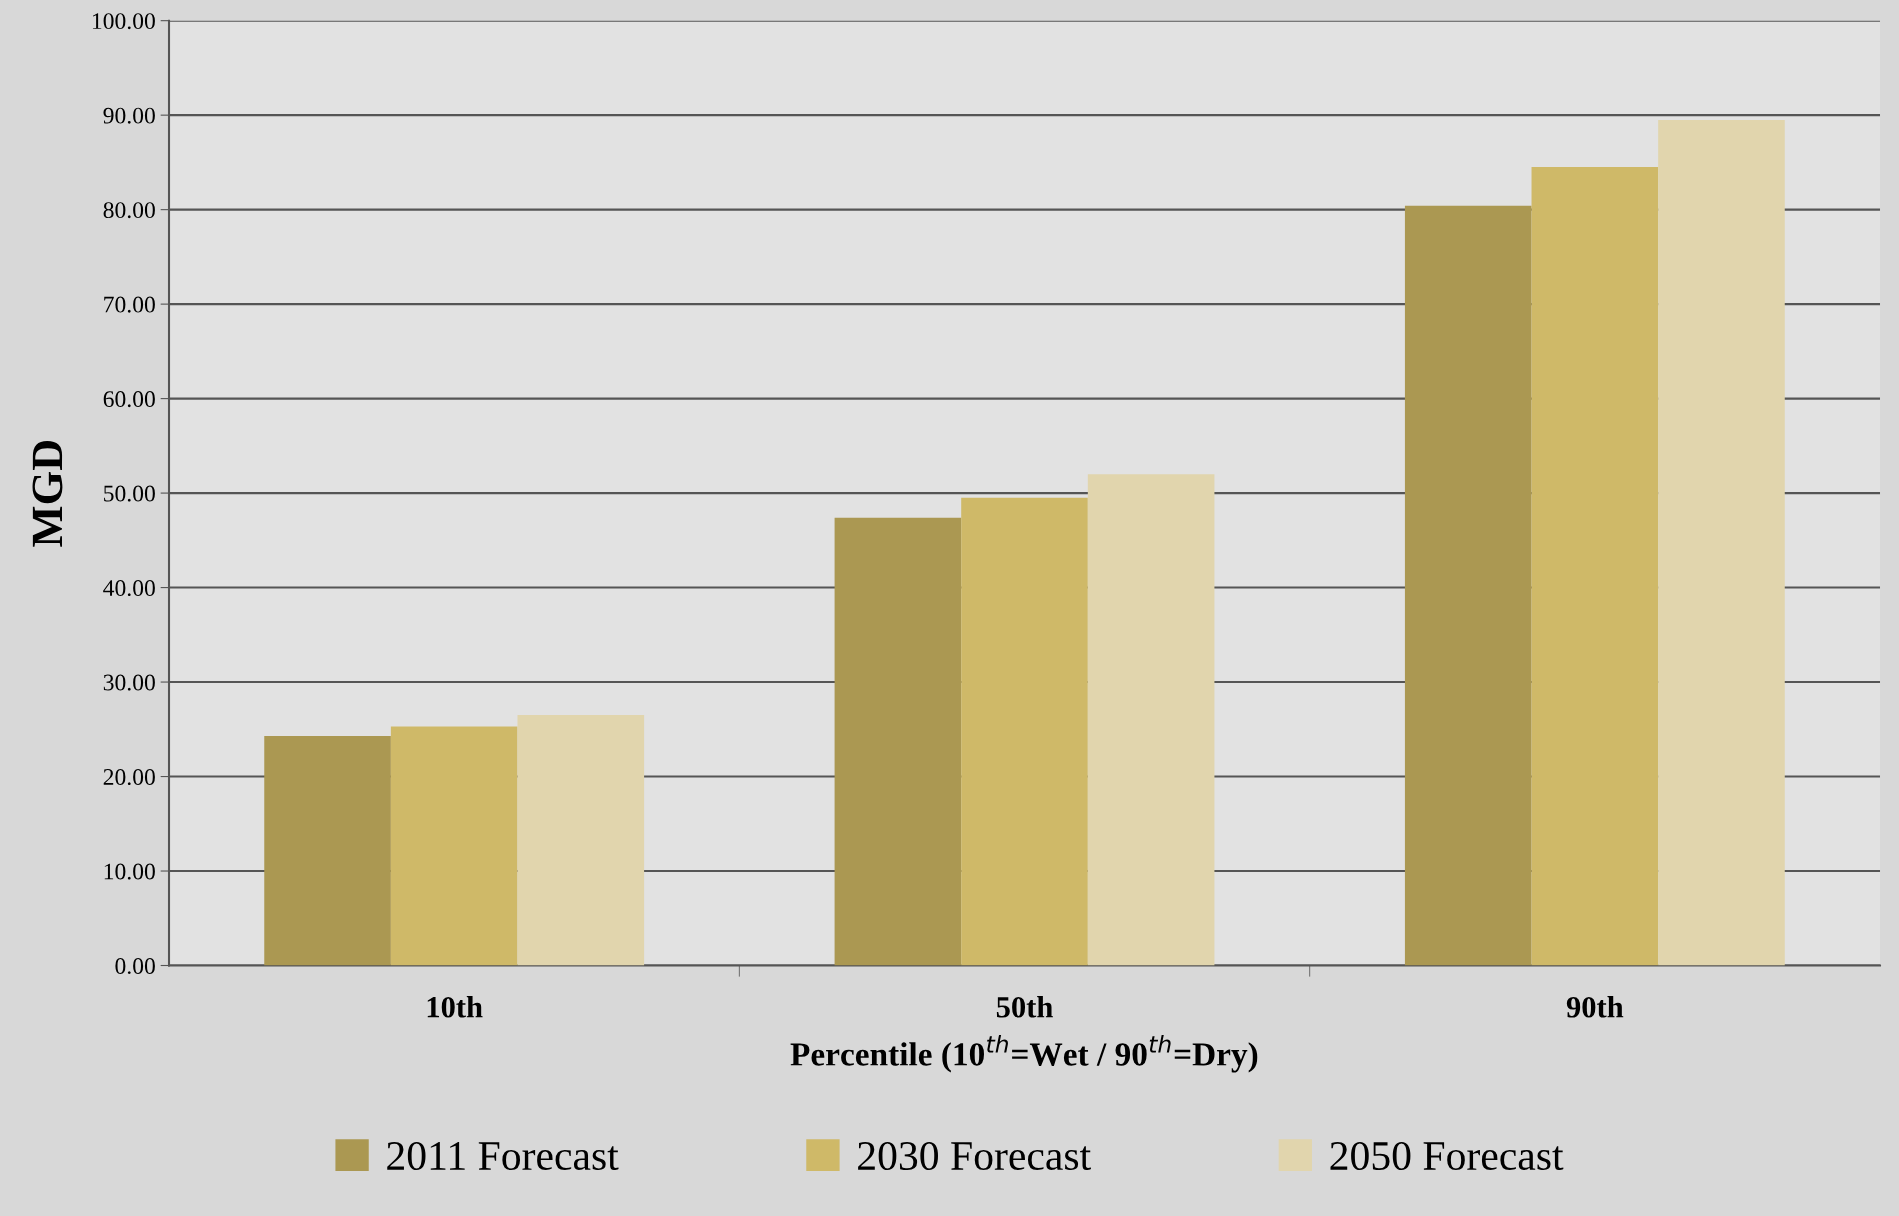 The height and width of the screenshot is (1216, 1899). I want to click on y-tick-label: 0.00, so click(135, 966).